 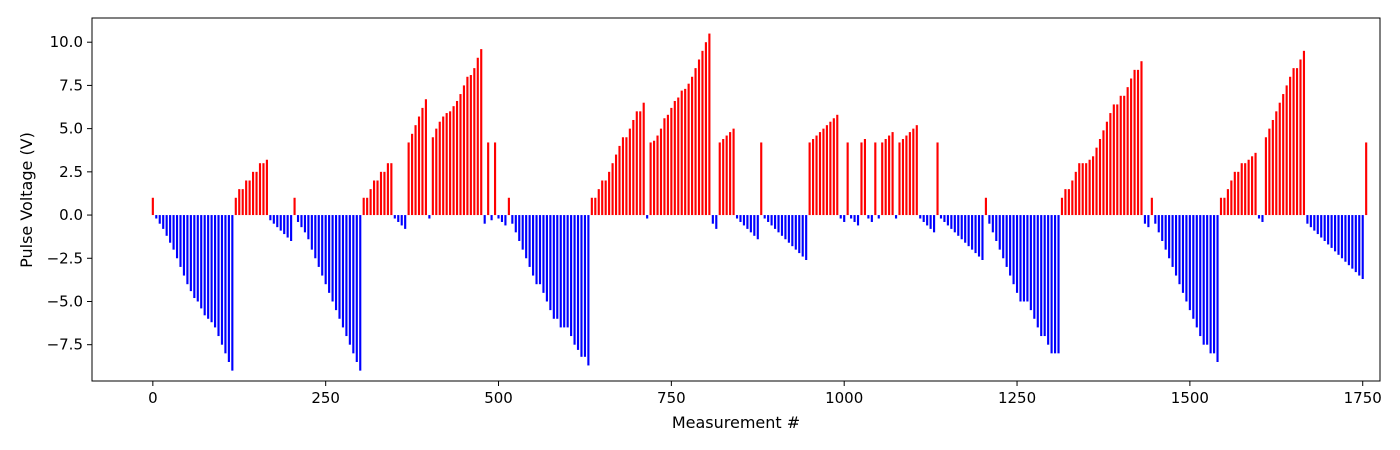 I want to click on y-axis-ticks: −7.5 −5.0 −2.5 0.0 2.5 5.0 7.5 10.0, so click(x=69, y=193).